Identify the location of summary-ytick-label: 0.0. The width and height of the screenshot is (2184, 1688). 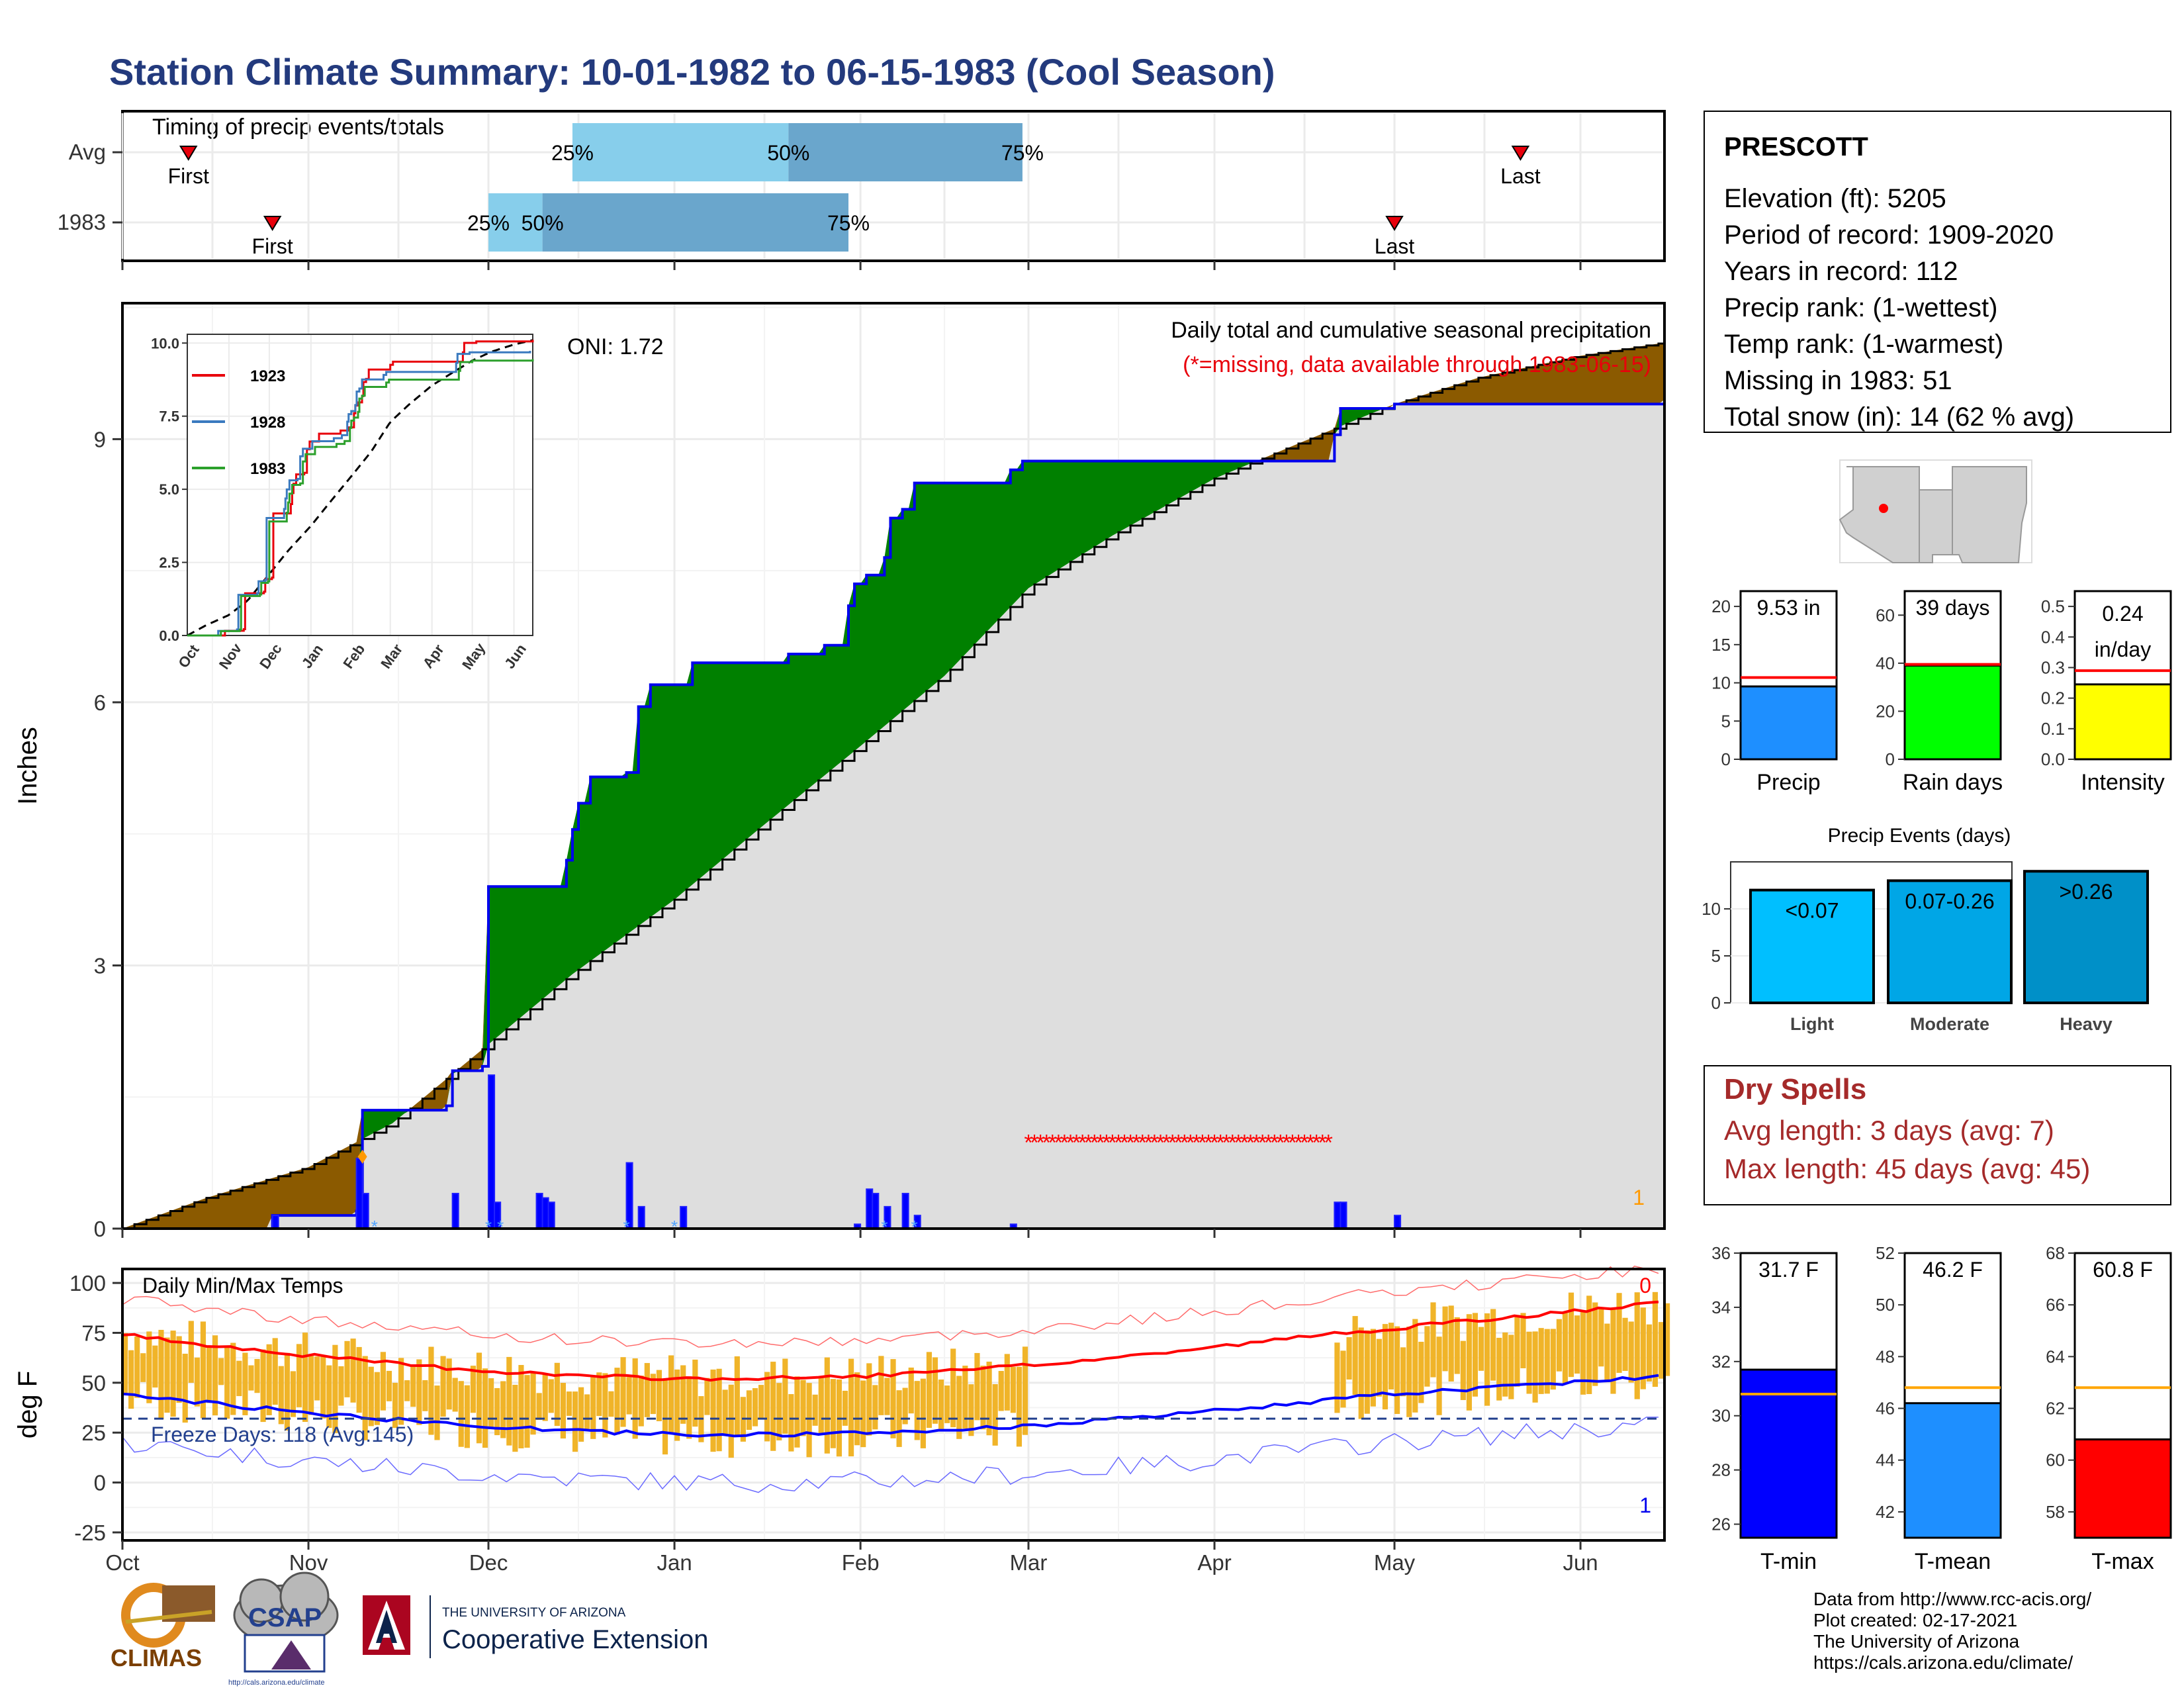
(2053, 759).